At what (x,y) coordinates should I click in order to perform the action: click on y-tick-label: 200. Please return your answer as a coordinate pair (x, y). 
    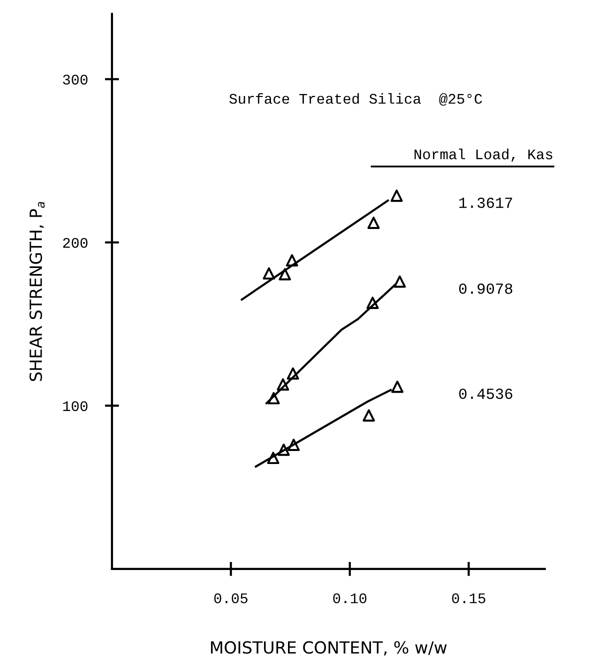
    Looking at the image, I should click on (75, 243).